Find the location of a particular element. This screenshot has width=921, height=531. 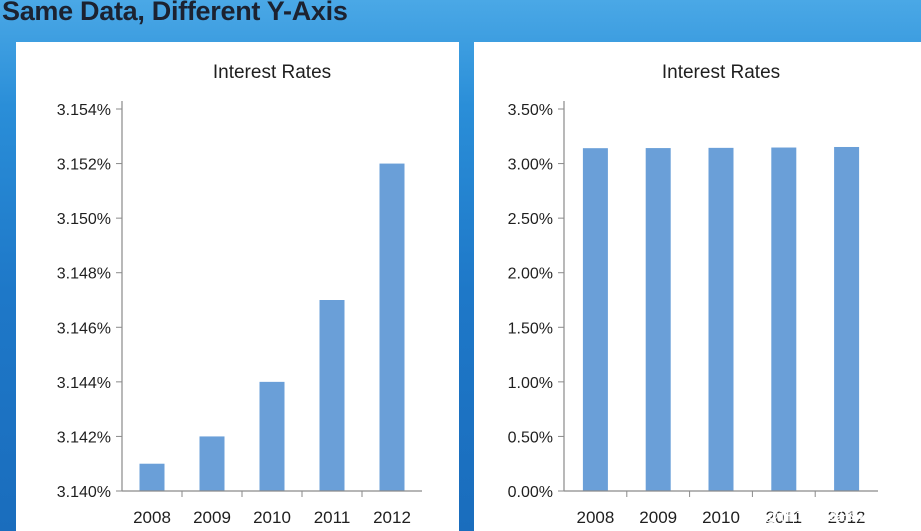

y-tick-label: 3.148% is located at coordinates (84, 274).